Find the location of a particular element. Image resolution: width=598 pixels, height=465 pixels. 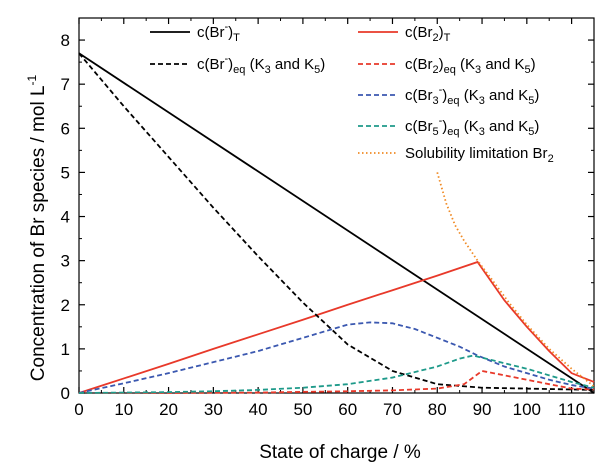

legend-item-br2_eq: c(Br2)eq (K3 and K5) is located at coordinates (447, 66).